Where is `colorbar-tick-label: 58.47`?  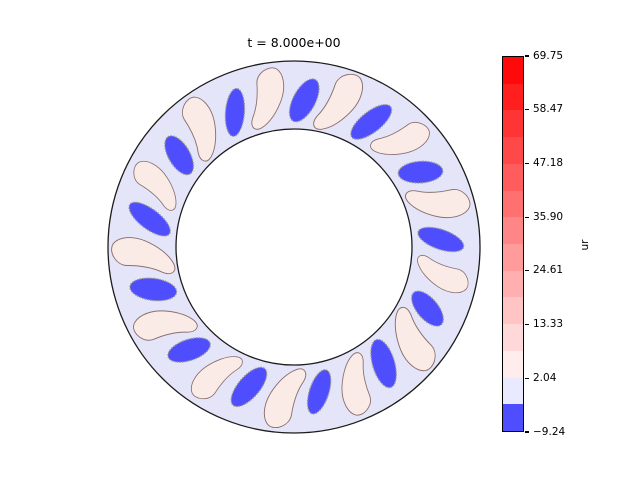 colorbar-tick-label: 58.47 is located at coordinates (548, 109).